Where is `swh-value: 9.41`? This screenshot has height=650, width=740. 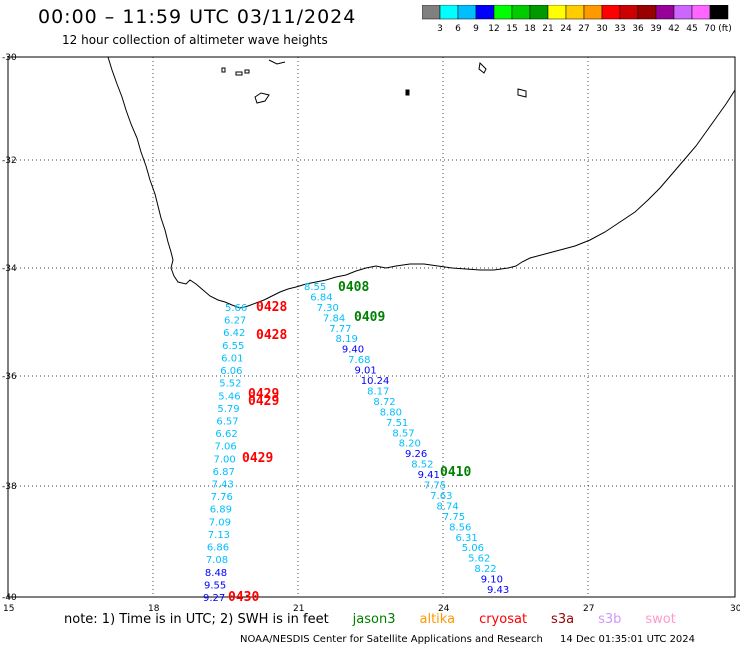 swh-value: 9.41 is located at coordinates (429, 475).